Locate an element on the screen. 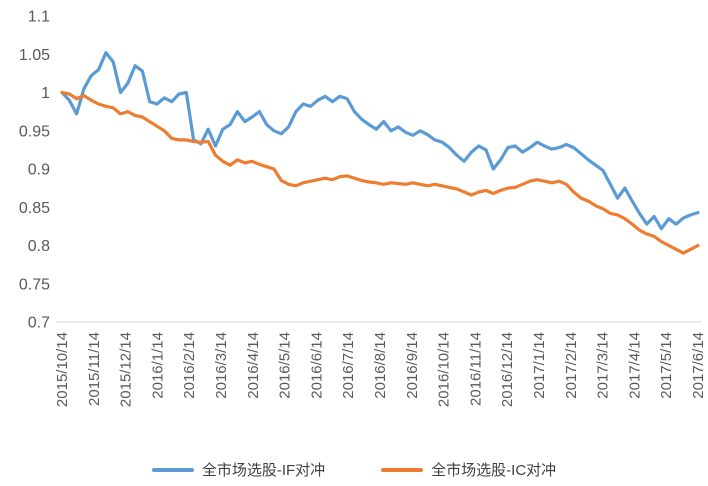  y-tick-label: 0.8 is located at coordinates (39, 246).